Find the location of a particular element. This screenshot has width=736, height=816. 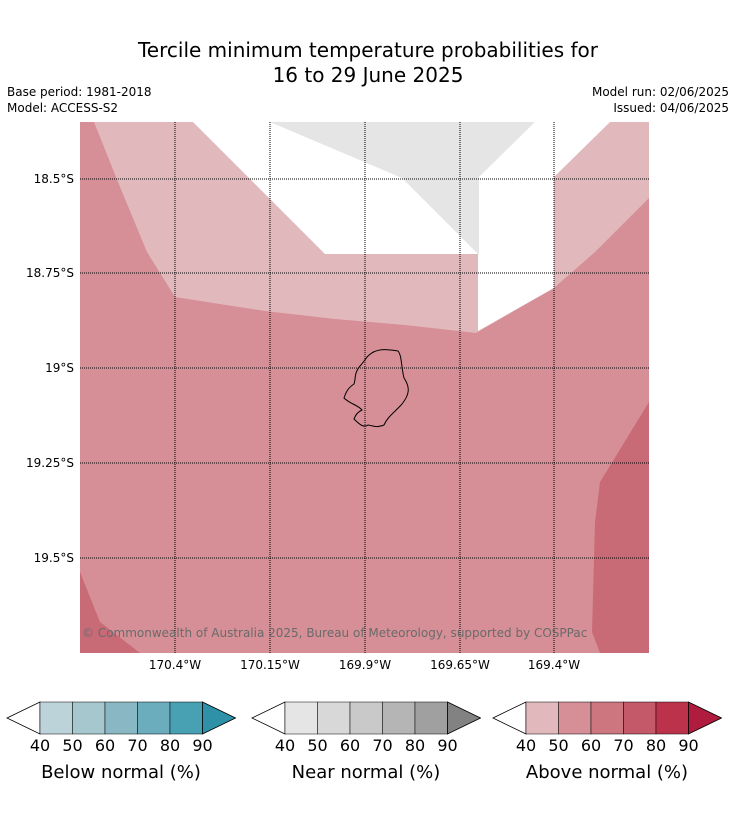

colorbar-title: Near normal (%) is located at coordinates (366, 772).